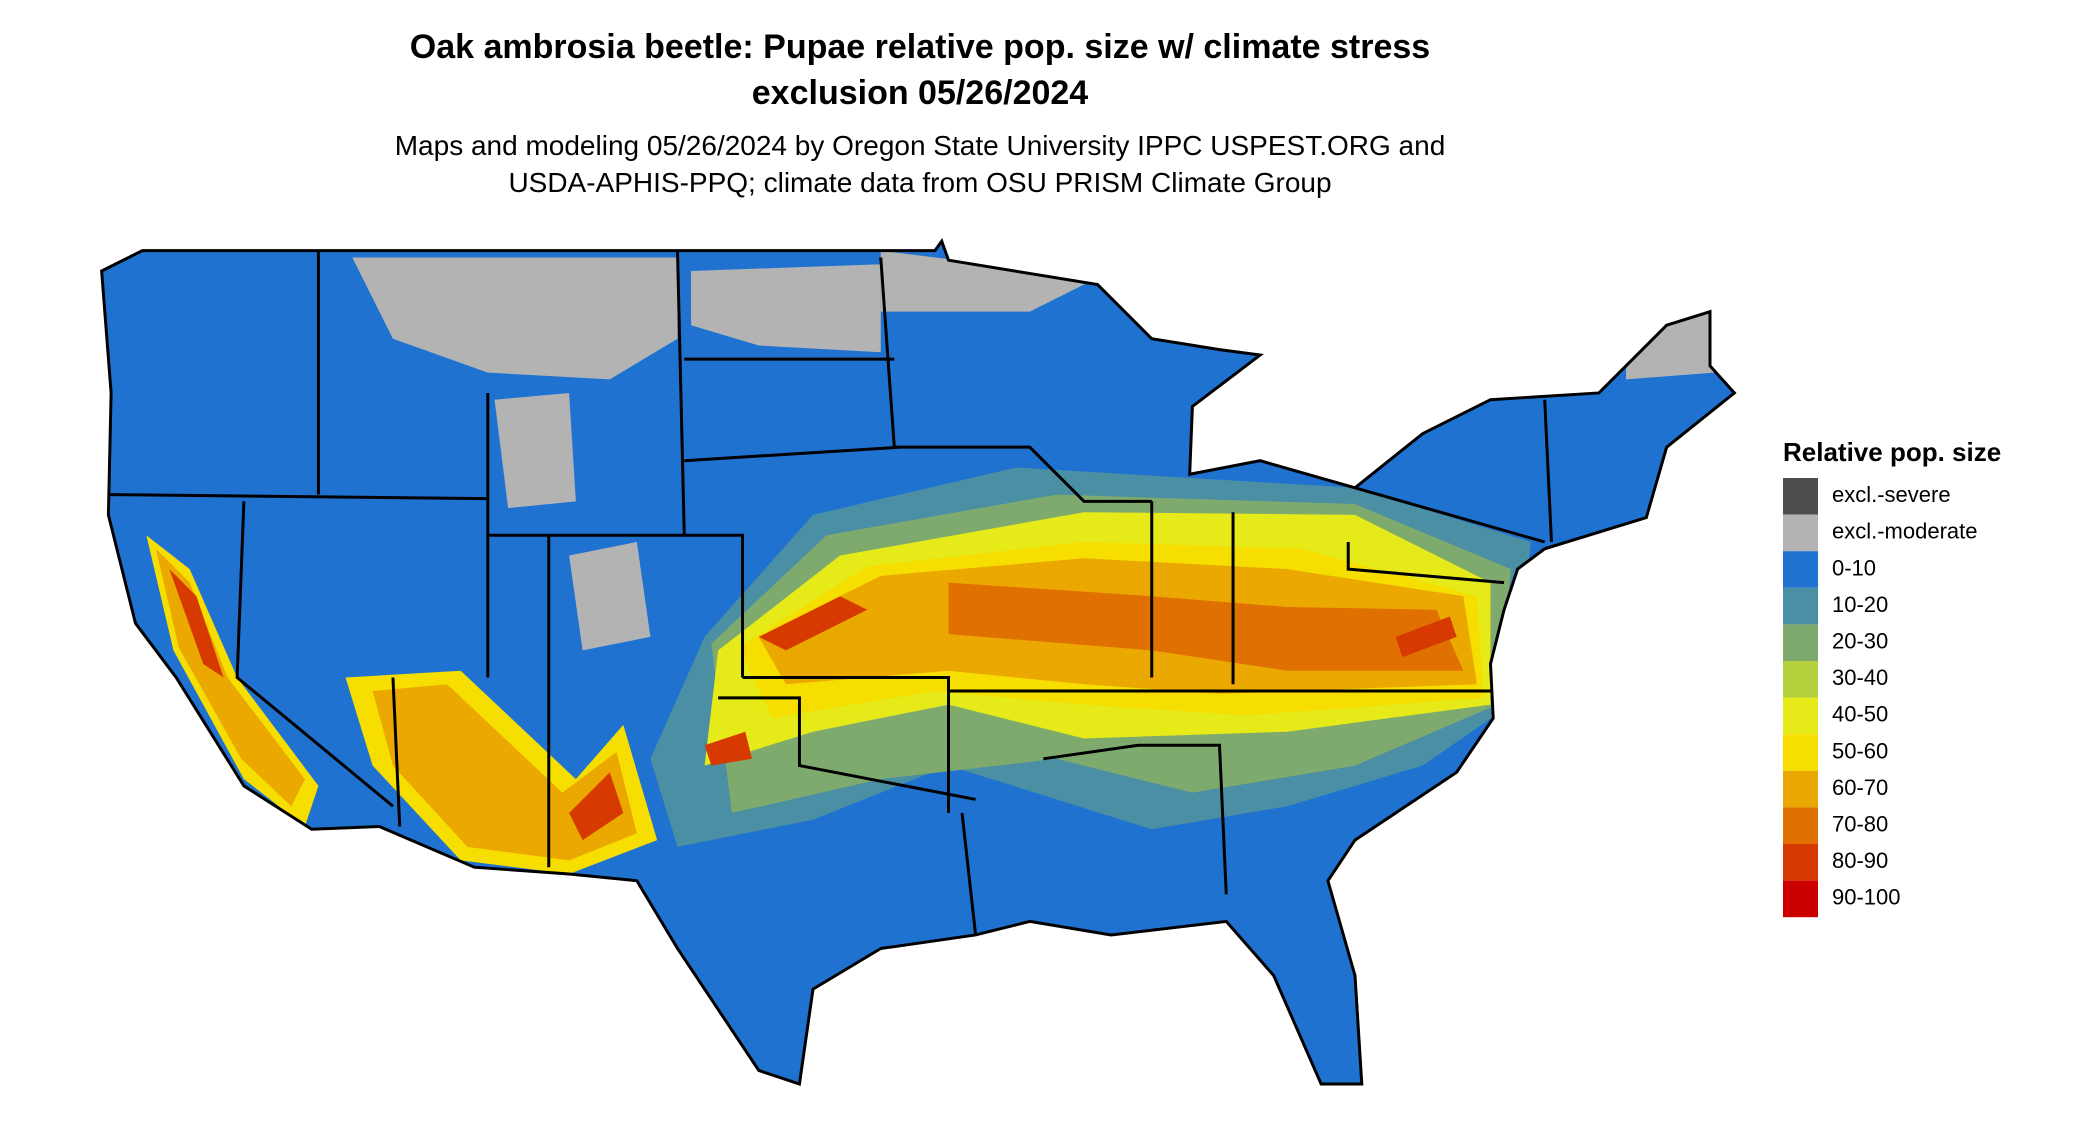 This screenshot has height=1121, width=2100. I want to click on legend-label: 0-10, so click(1854, 567).